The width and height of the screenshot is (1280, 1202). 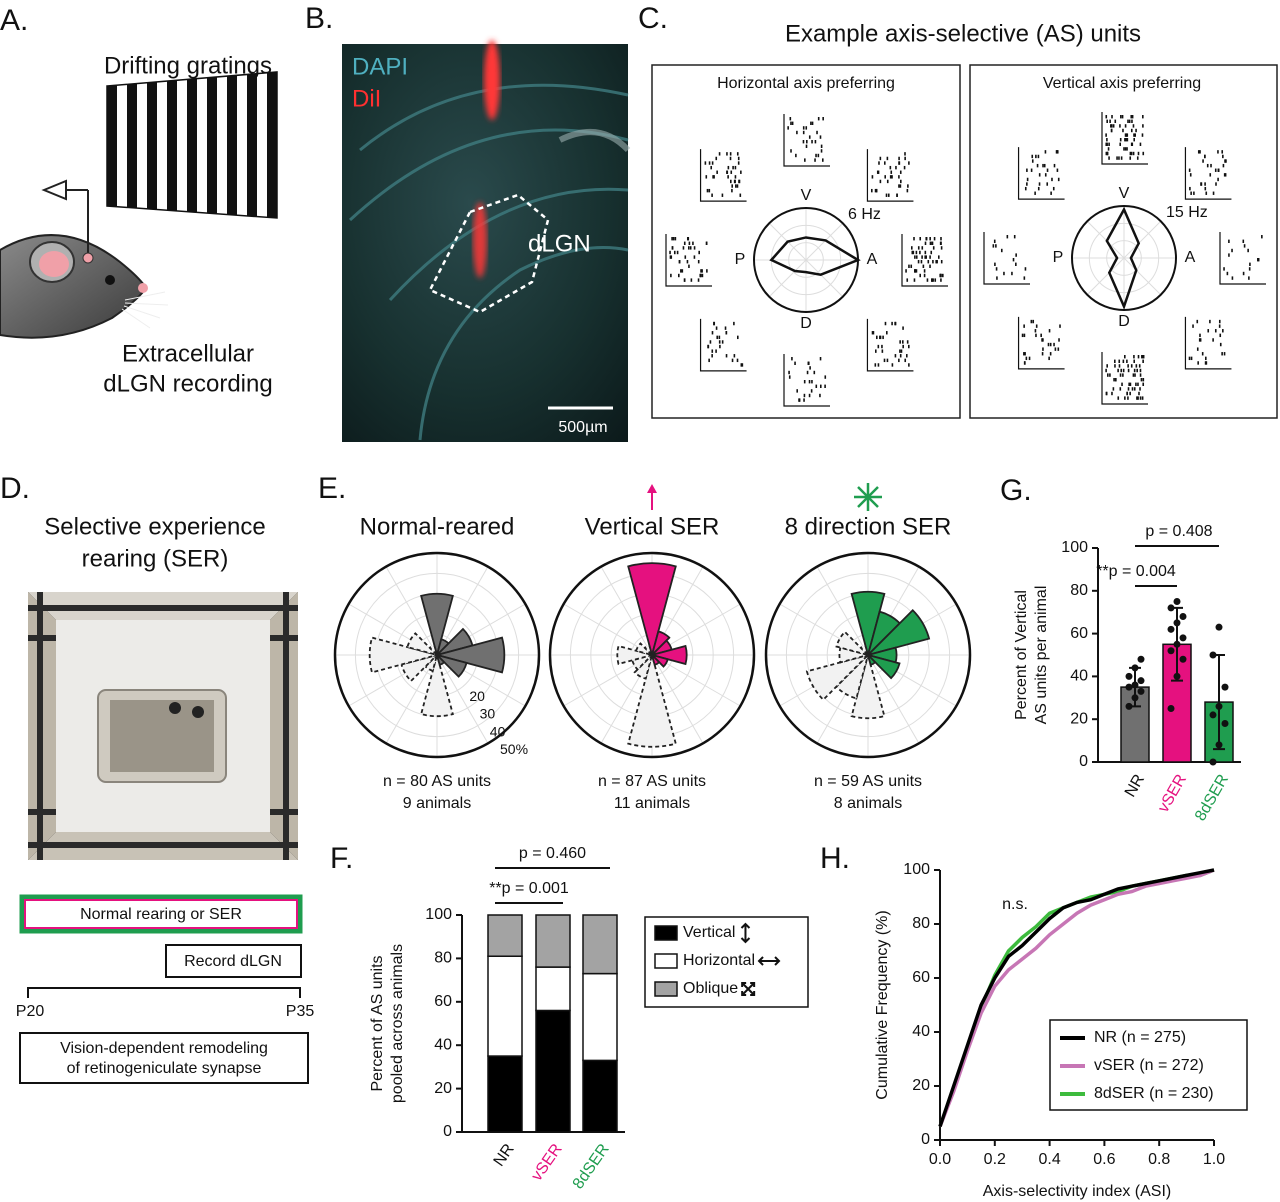 What do you see at coordinates (552, 853) in the screenshot?
I see `annotation: p = 0.460` at bounding box center [552, 853].